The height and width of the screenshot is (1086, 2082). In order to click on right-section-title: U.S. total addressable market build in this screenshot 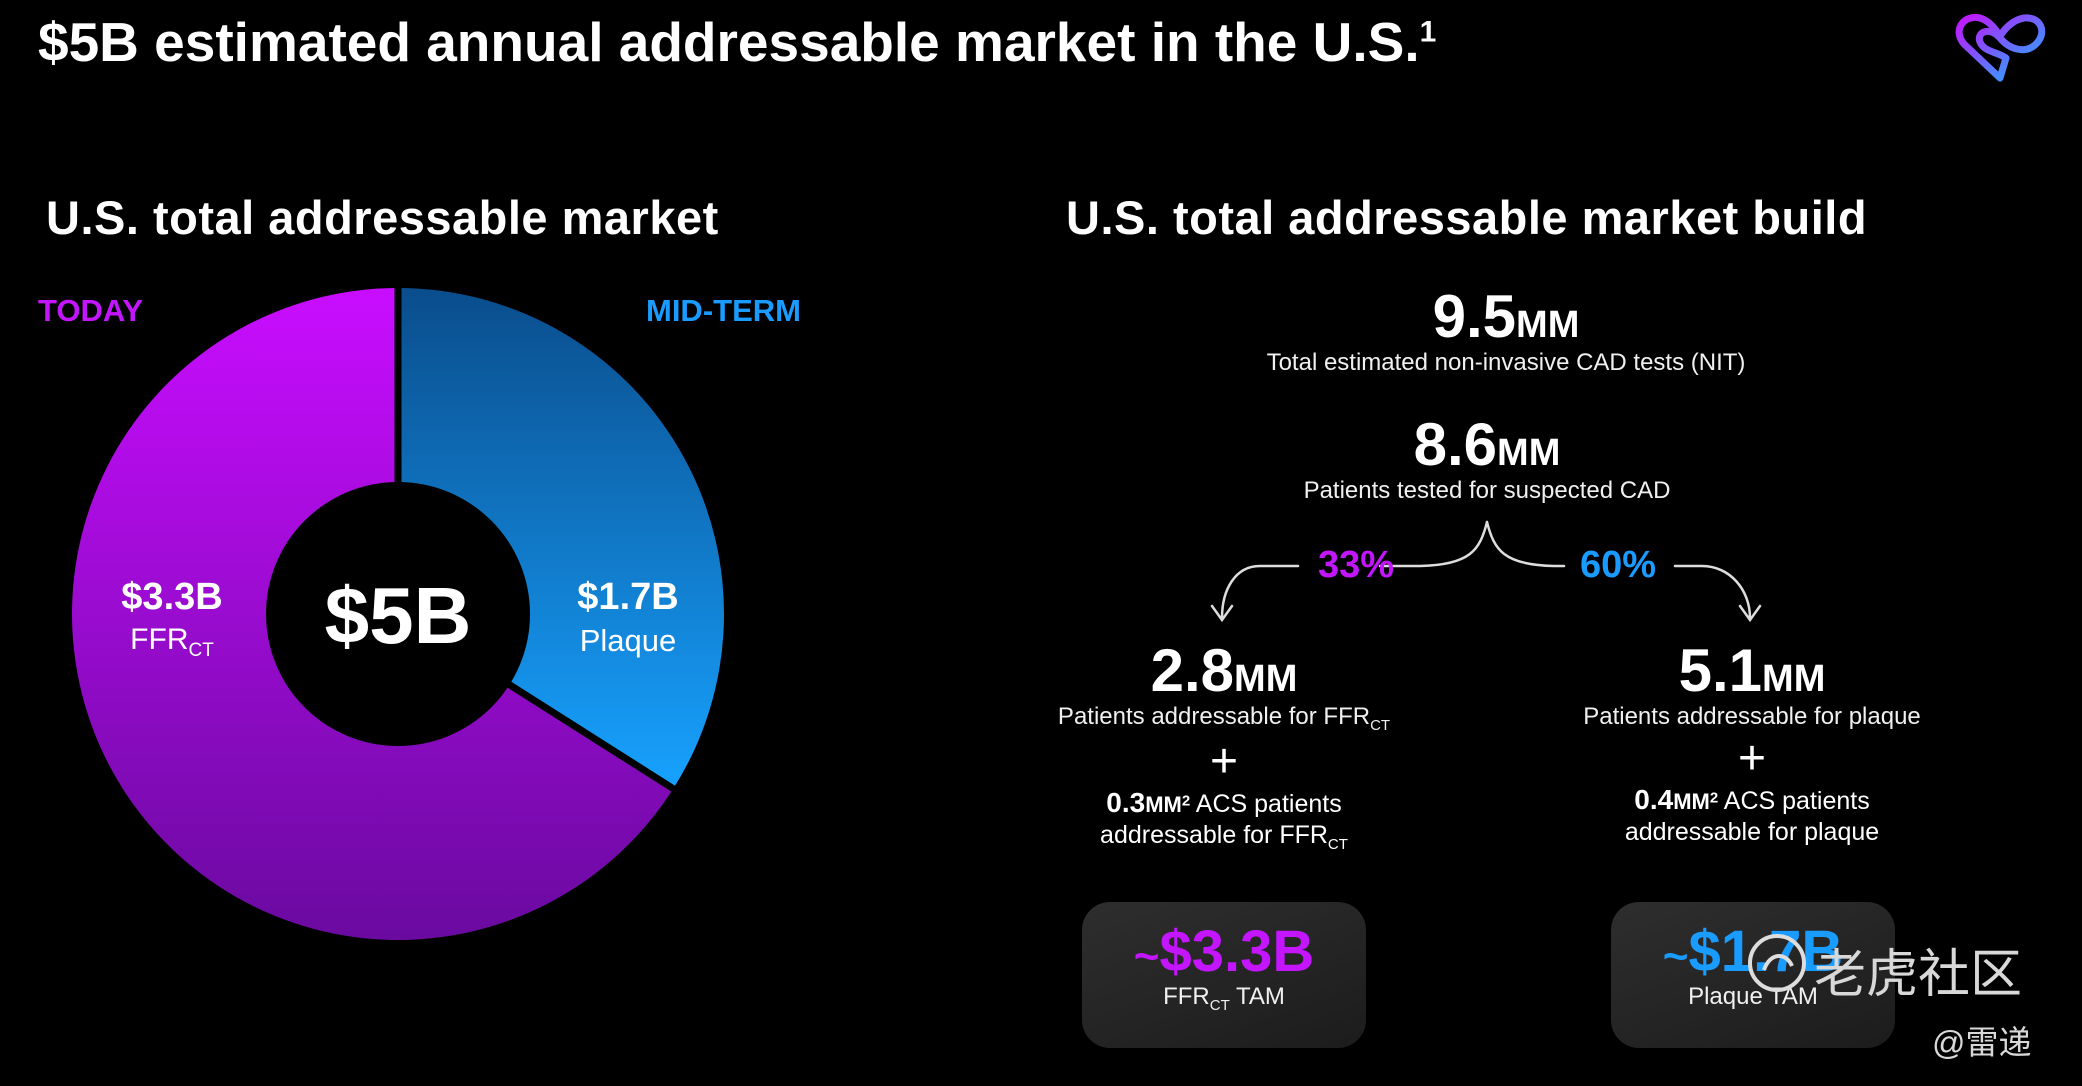, I will do `click(1467, 217)`.